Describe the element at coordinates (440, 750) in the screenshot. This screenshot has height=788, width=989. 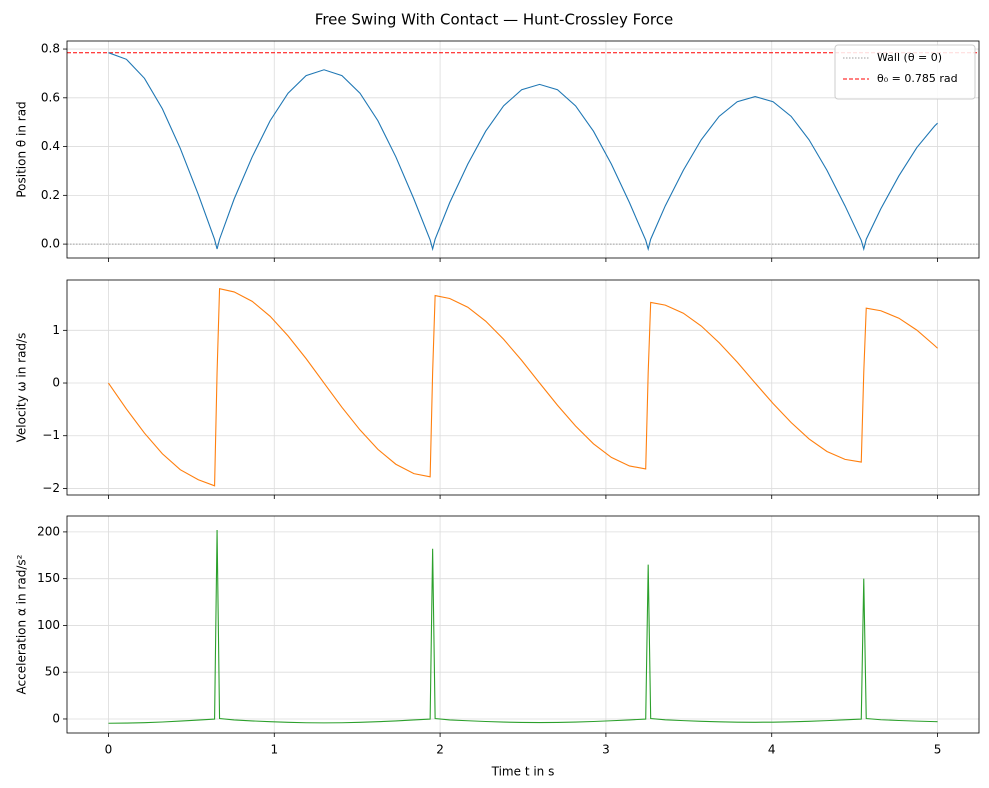
I see `x-tick-label: 2` at that location.